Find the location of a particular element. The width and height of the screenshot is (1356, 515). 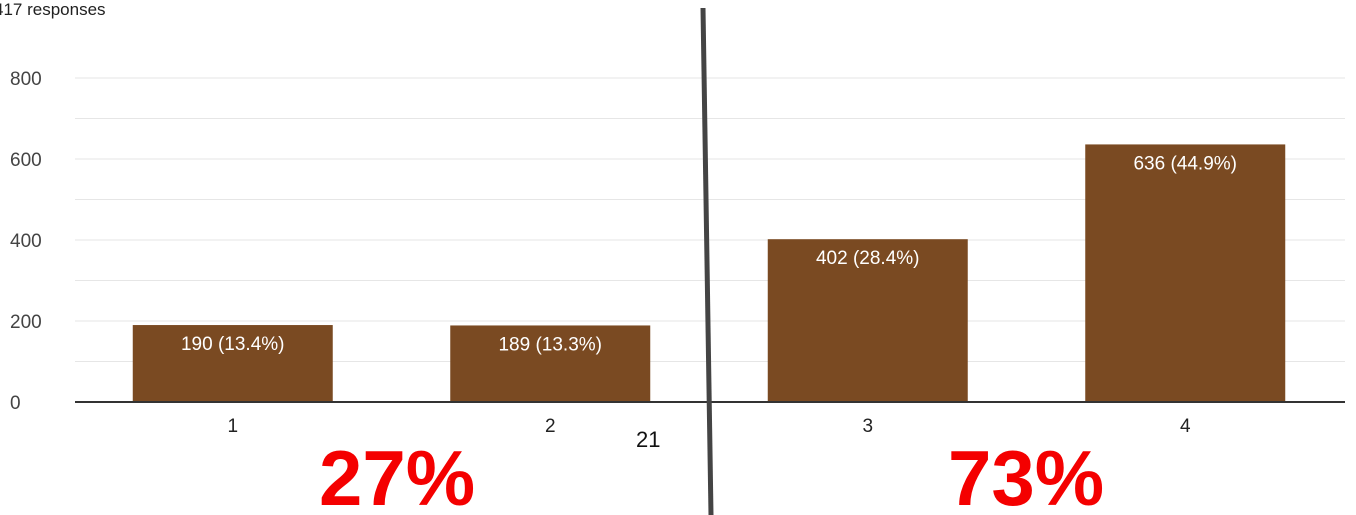

x-tick-label: 3 is located at coordinates (867, 426).